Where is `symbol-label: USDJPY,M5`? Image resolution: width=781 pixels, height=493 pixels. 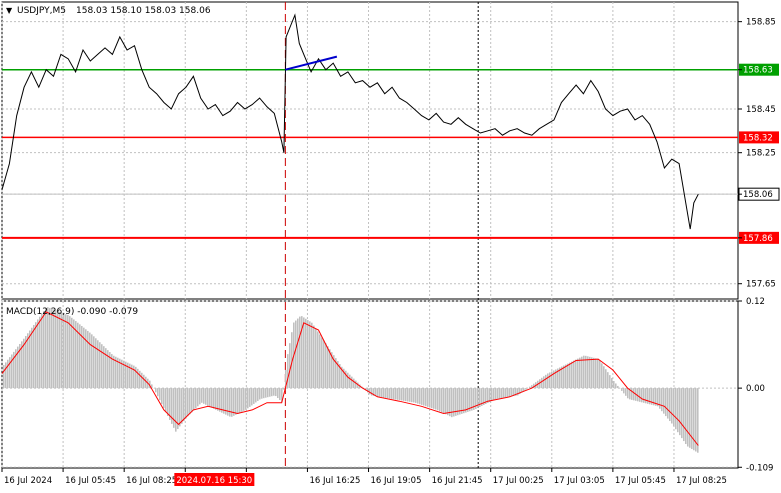 symbol-label: USDJPY,M5 is located at coordinates (41, 11).